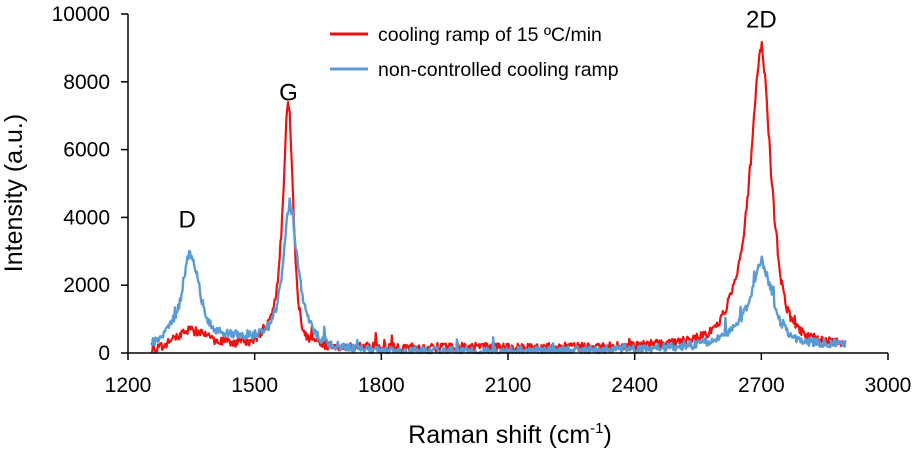 The height and width of the screenshot is (449, 915). Describe the element at coordinates (490, 35) in the screenshot. I see `legend-label-series-1: cooling ramp of 15 ºC/min` at that location.